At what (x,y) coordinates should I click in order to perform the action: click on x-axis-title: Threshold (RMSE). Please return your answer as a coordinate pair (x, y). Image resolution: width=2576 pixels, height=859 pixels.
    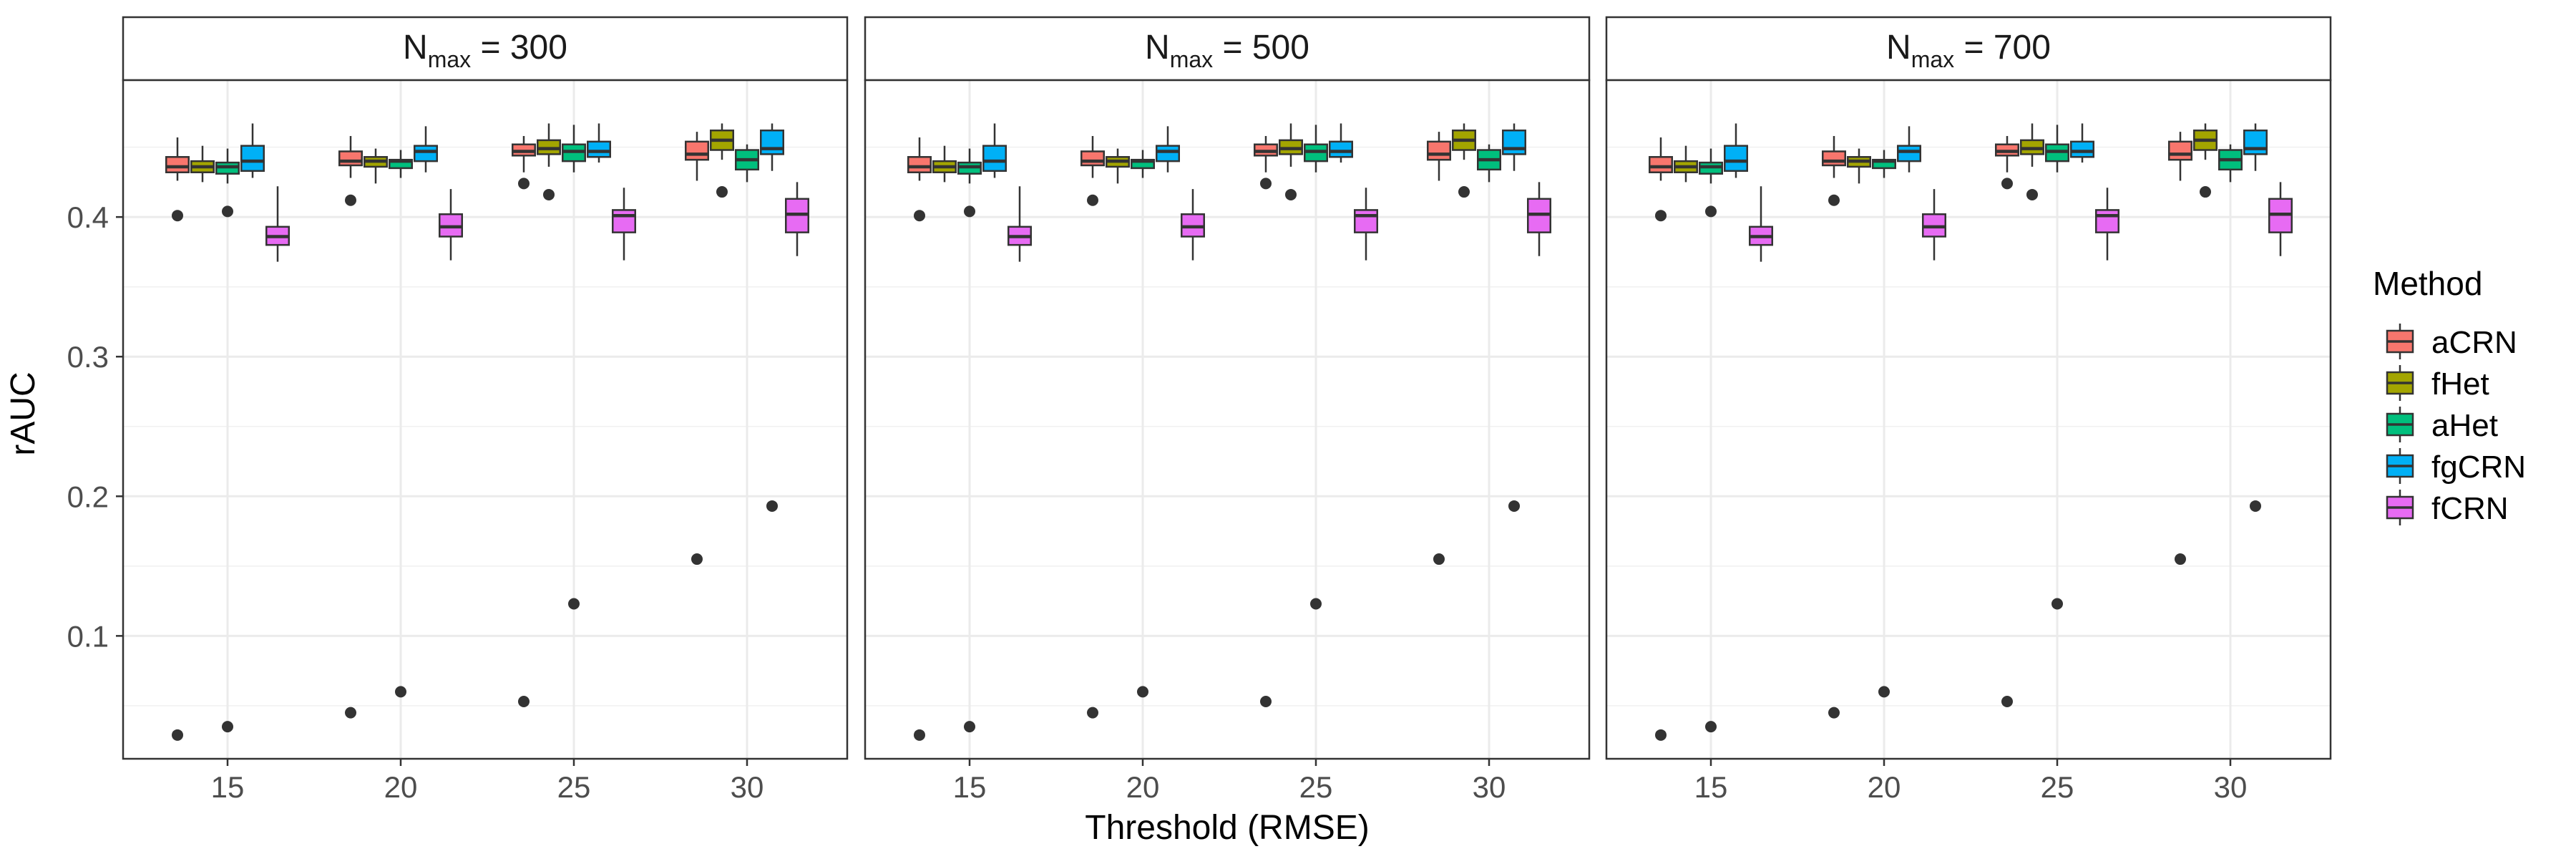
    Looking at the image, I should click on (1227, 828).